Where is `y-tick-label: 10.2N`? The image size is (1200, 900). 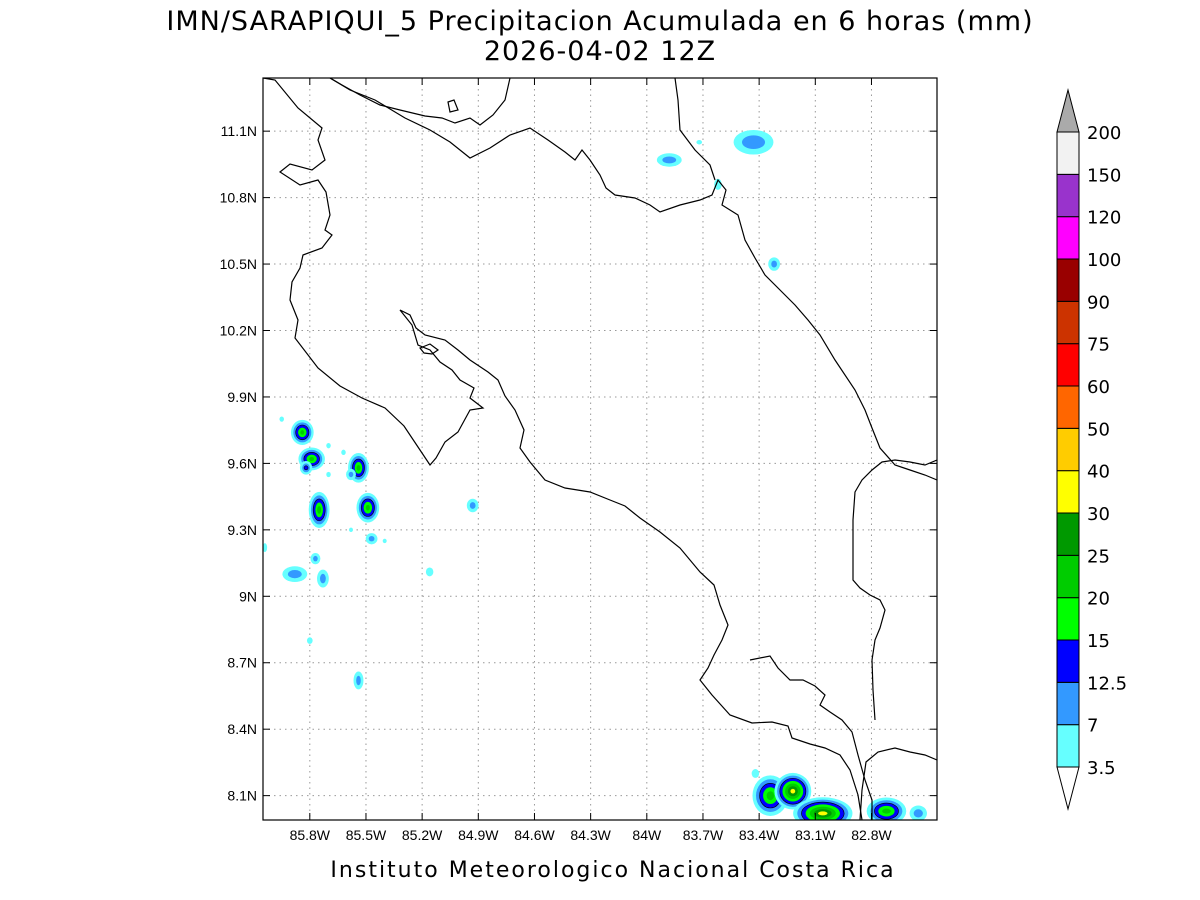 y-tick-label: 10.2N is located at coordinates (238, 331).